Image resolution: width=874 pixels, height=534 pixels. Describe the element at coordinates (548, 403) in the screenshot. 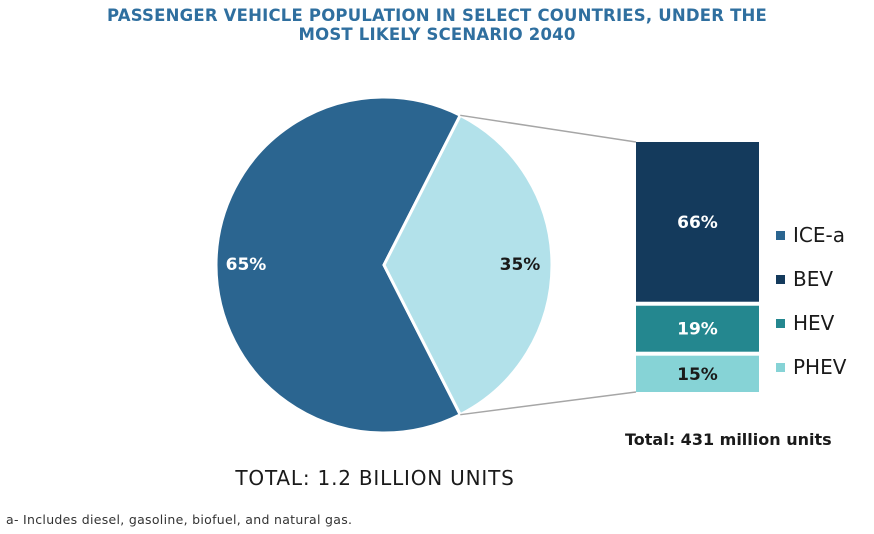

I see `connector-line-bottom` at that location.